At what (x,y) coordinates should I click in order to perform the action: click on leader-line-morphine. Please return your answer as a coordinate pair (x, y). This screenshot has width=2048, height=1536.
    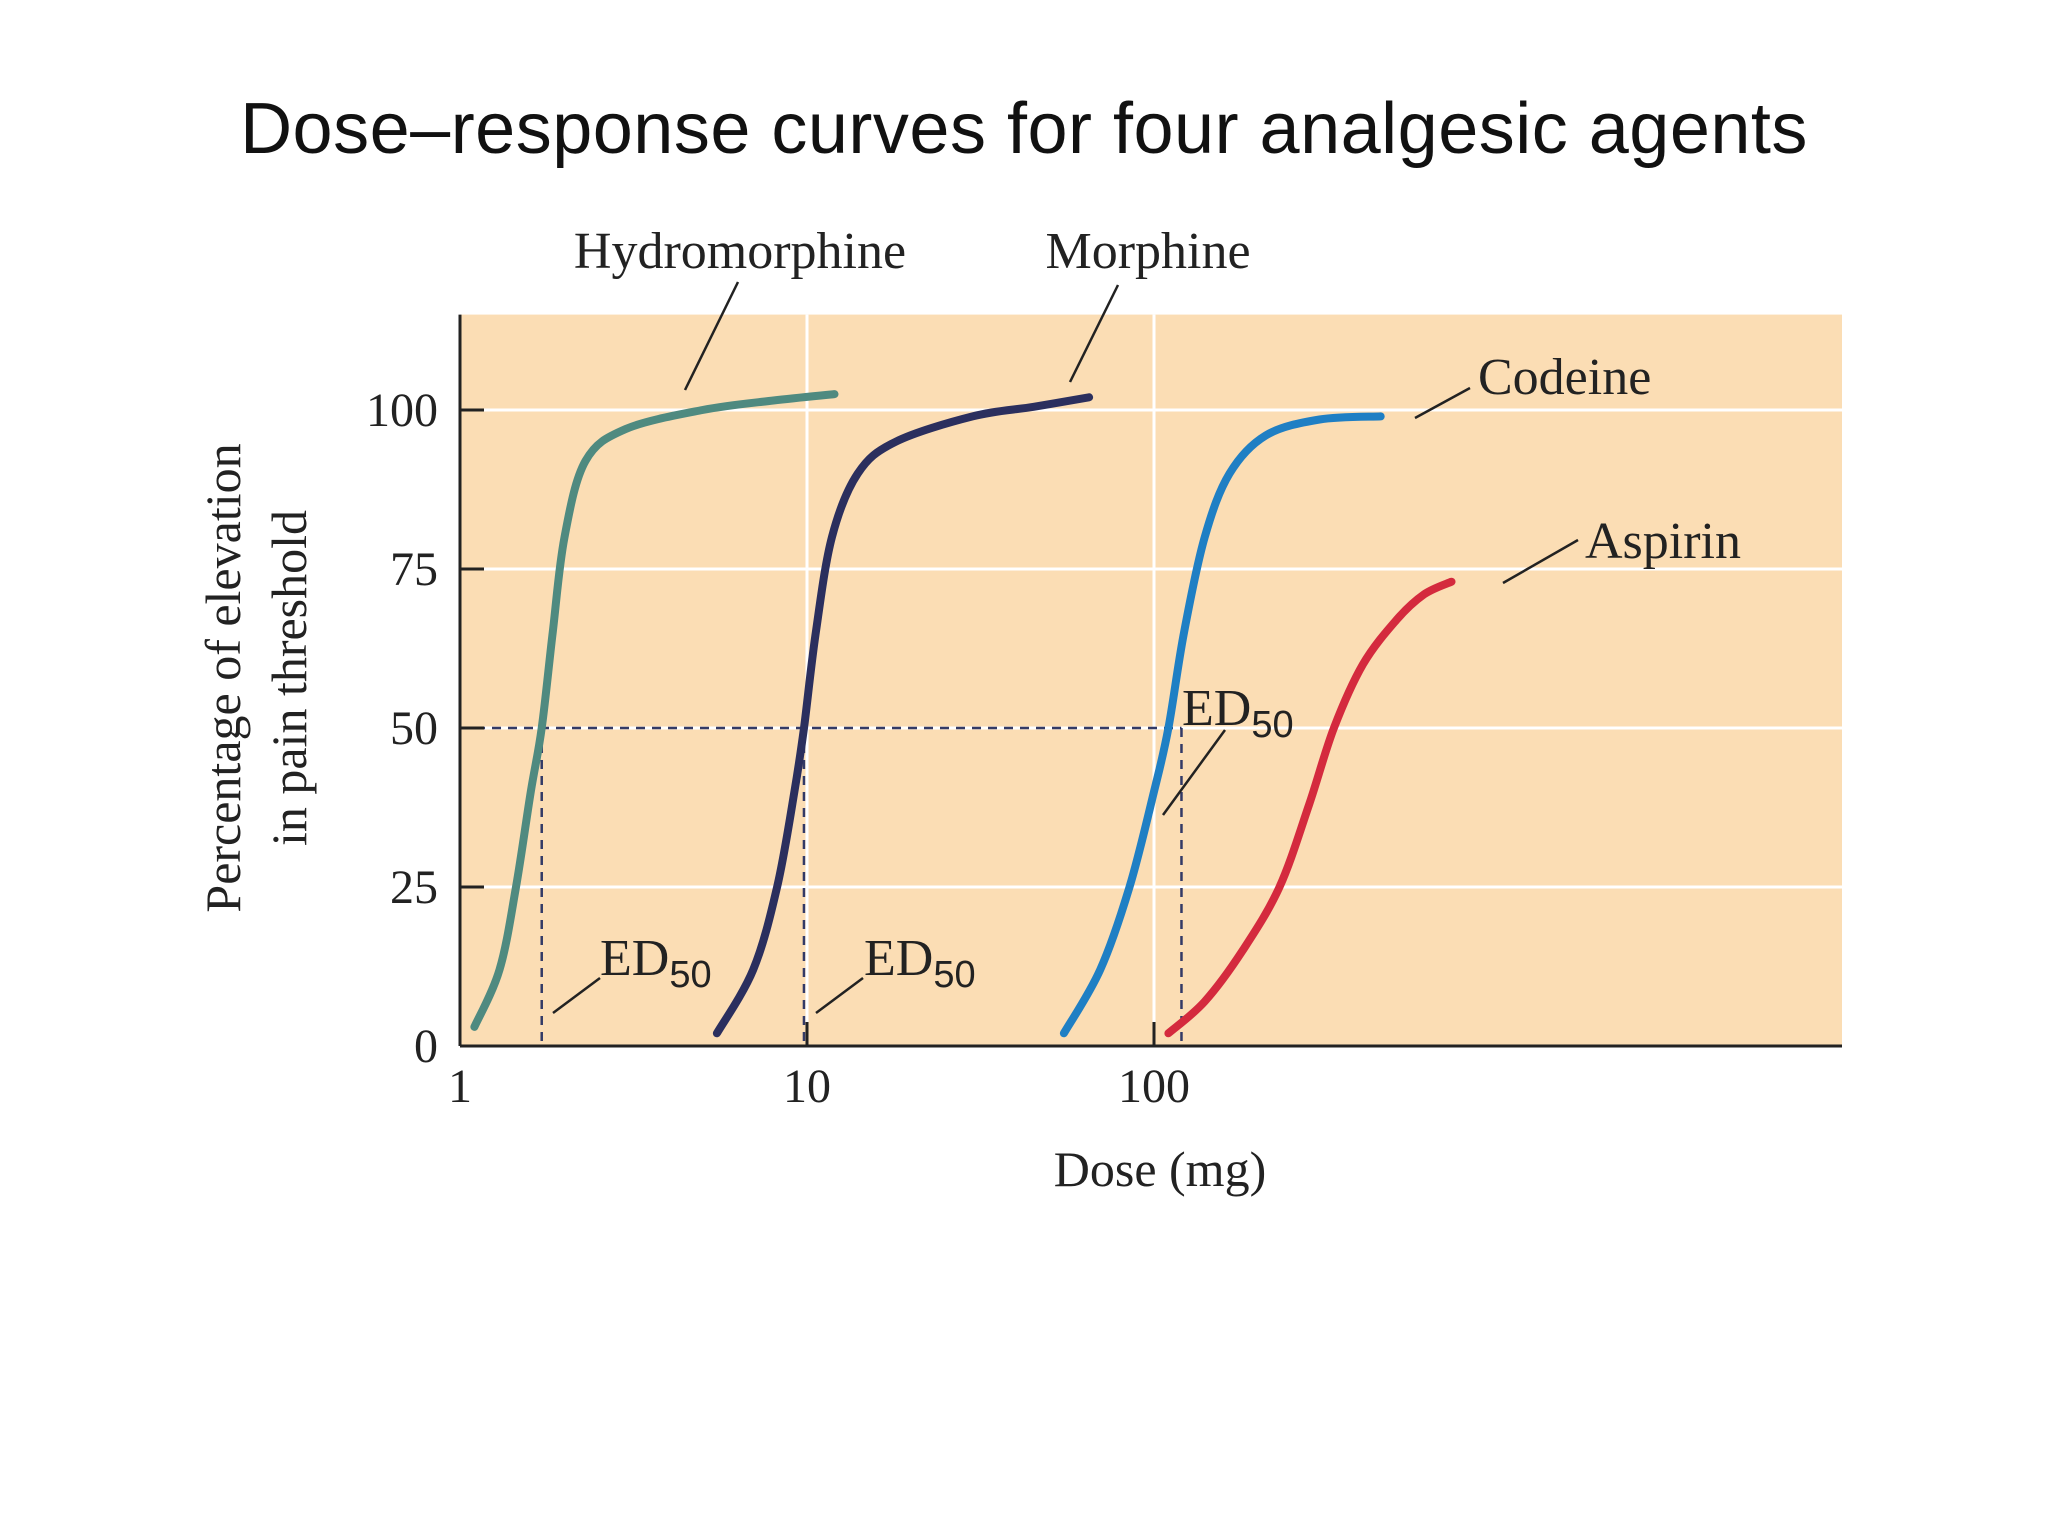
    Looking at the image, I should click on (1094, 333).